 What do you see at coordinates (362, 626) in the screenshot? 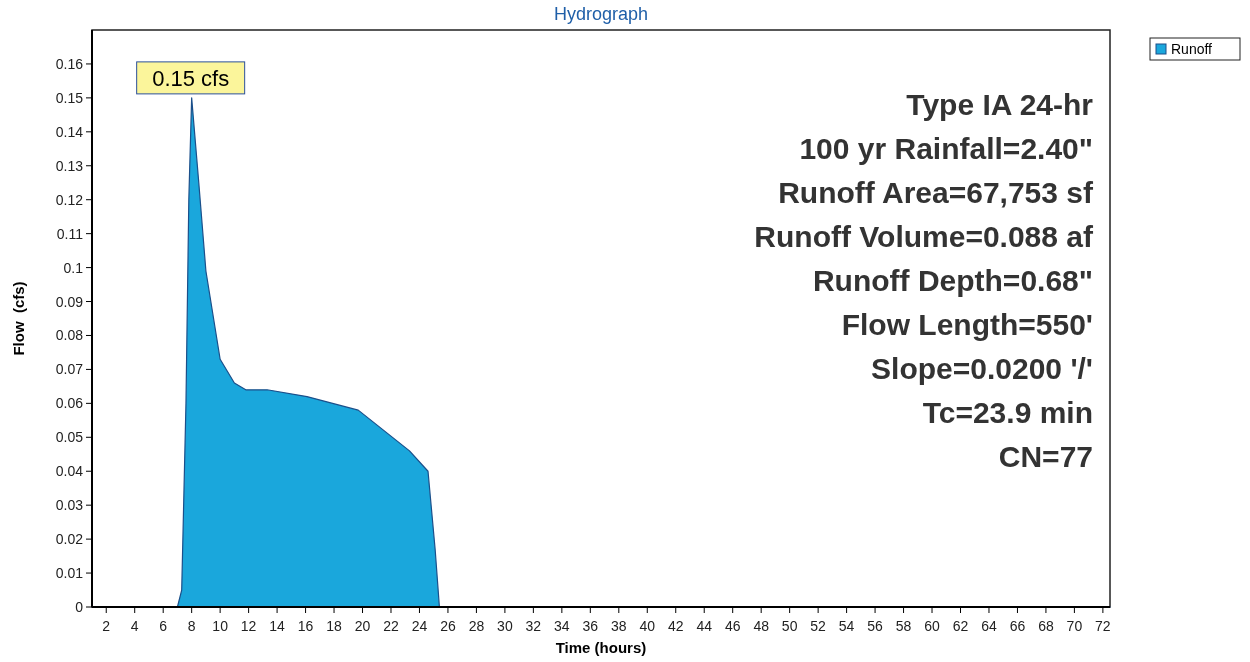
I see `x-tick-label: 20` at bounding box center [362, 626].